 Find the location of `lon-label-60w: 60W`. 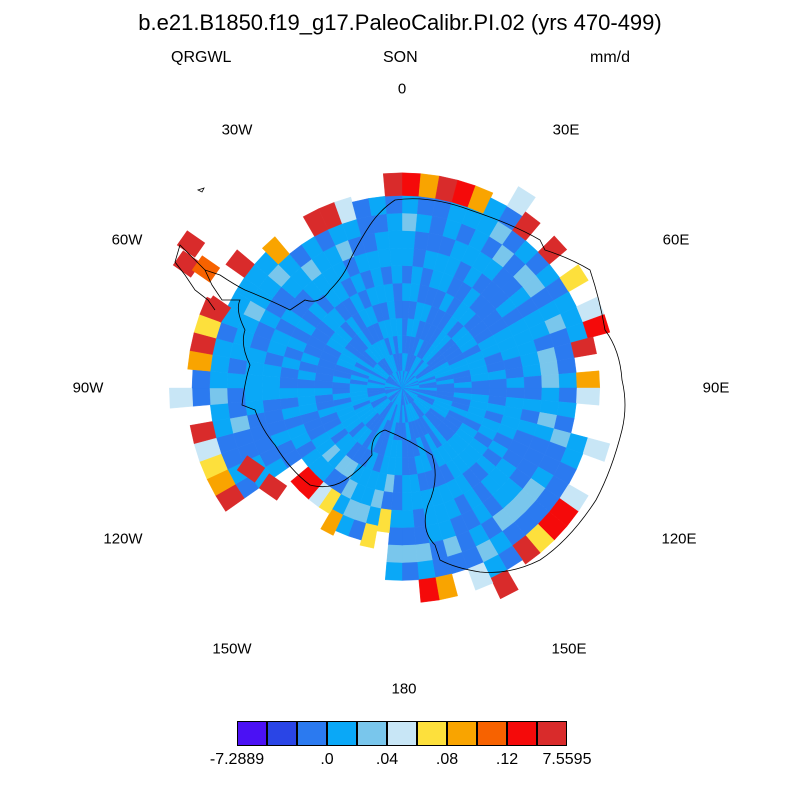

lon-label-60w: 60W is located at coordinates (127, 240).